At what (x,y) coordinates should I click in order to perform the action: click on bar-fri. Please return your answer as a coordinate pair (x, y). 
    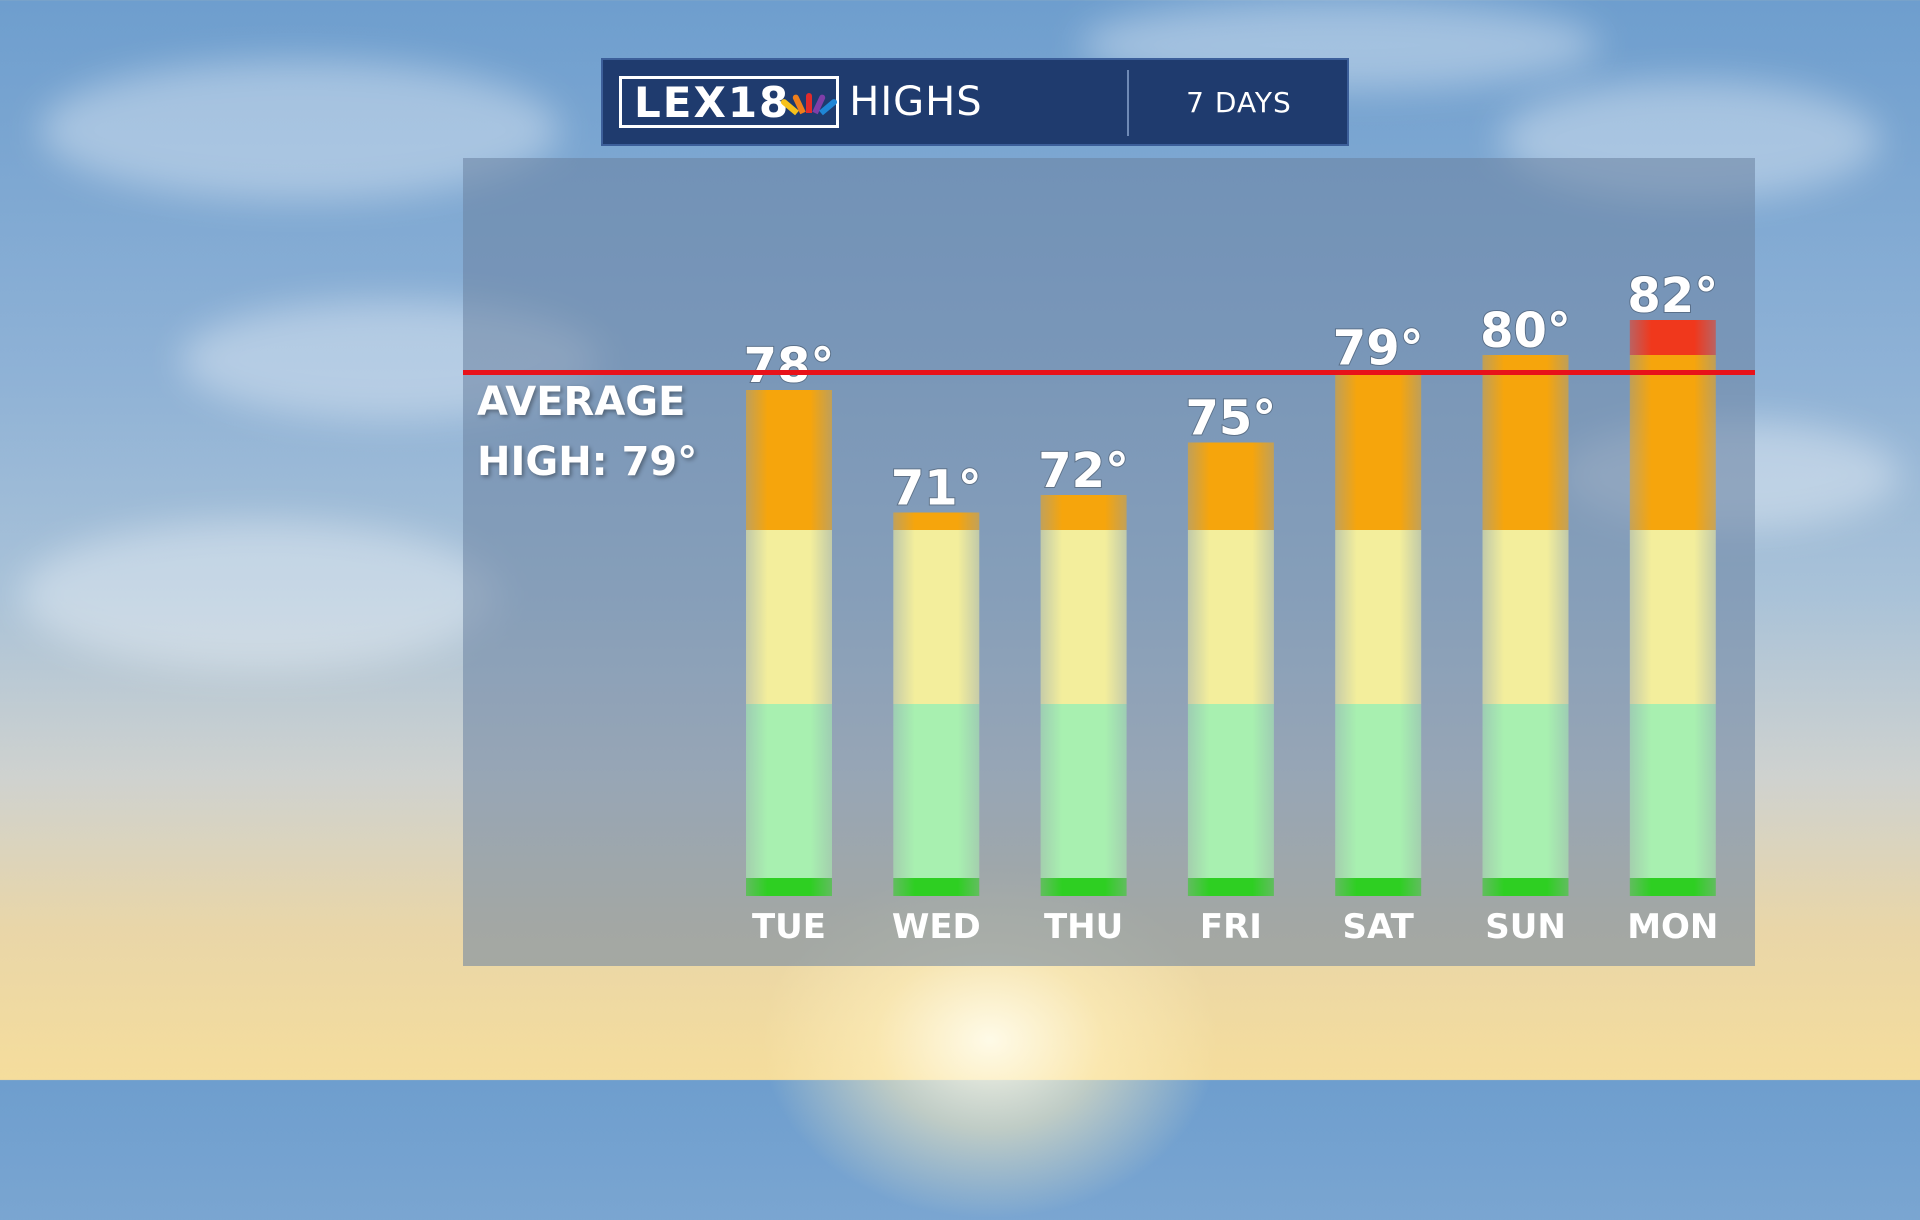
    Looking at the image, I should click on (1230, 669).